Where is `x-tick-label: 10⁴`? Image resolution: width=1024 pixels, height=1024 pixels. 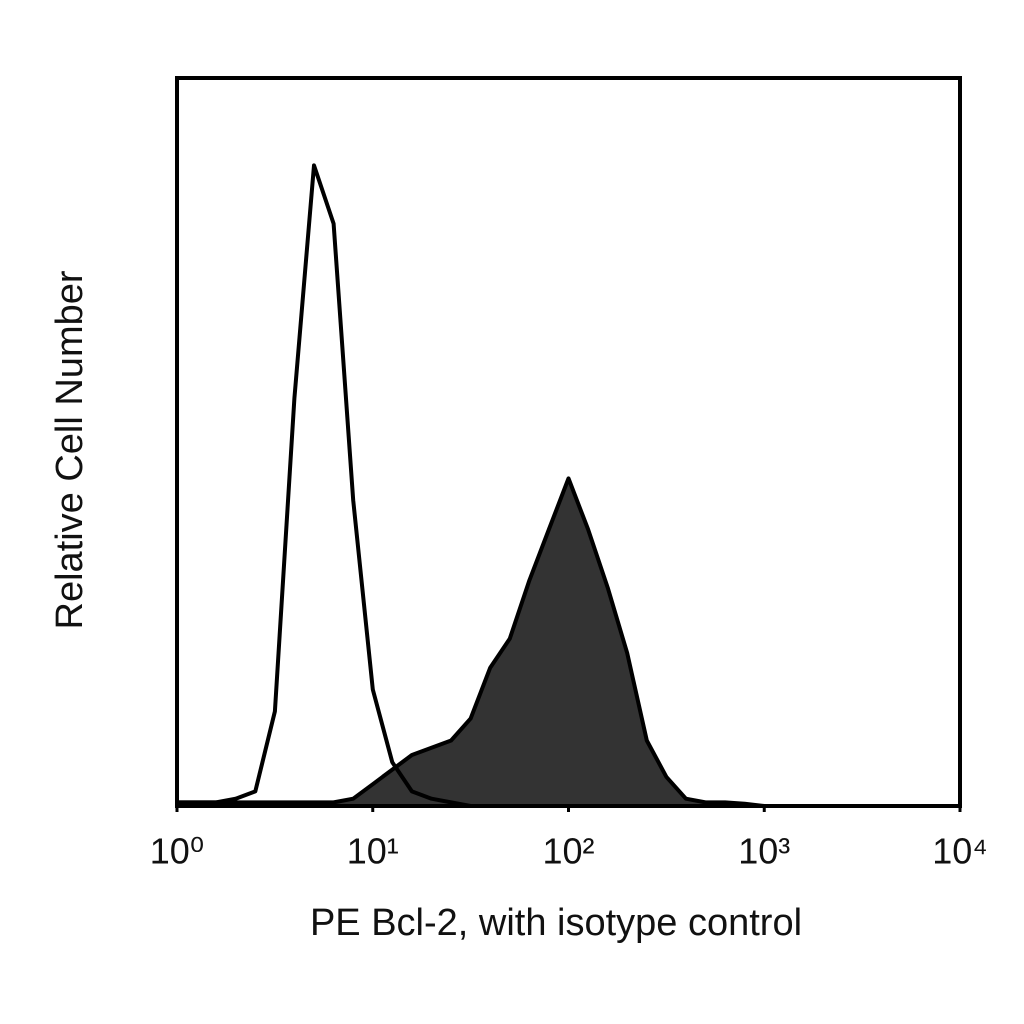
x-tick-label: 10⁴ is located at coordinates (960, 851).